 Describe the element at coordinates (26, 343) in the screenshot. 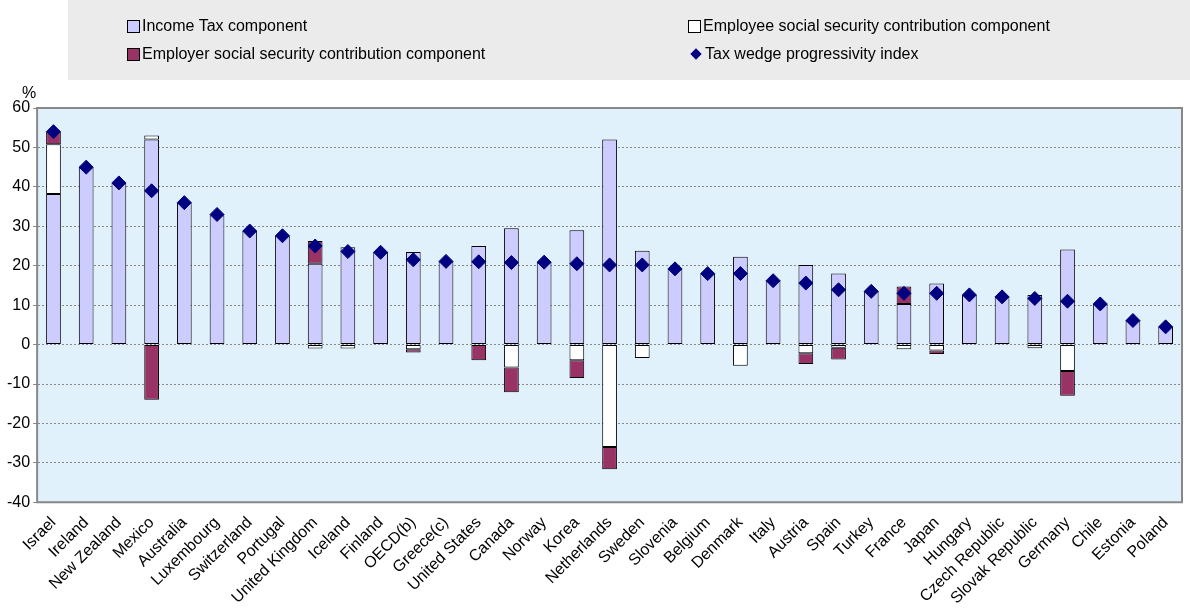

I see `y-tick-label: 0` at that location.